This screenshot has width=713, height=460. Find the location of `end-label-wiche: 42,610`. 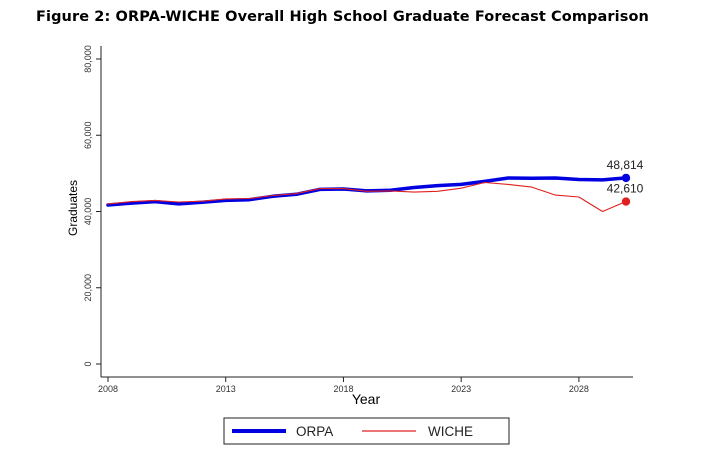

end-label-wiche: 42,610 is located at coordinates (625, 189).